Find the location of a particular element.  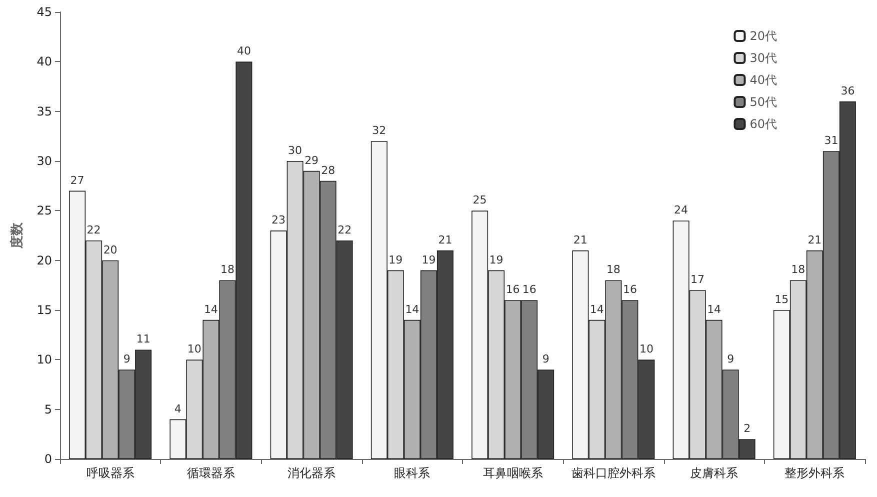

data-label: 31 is located at coordinates (831, 141).